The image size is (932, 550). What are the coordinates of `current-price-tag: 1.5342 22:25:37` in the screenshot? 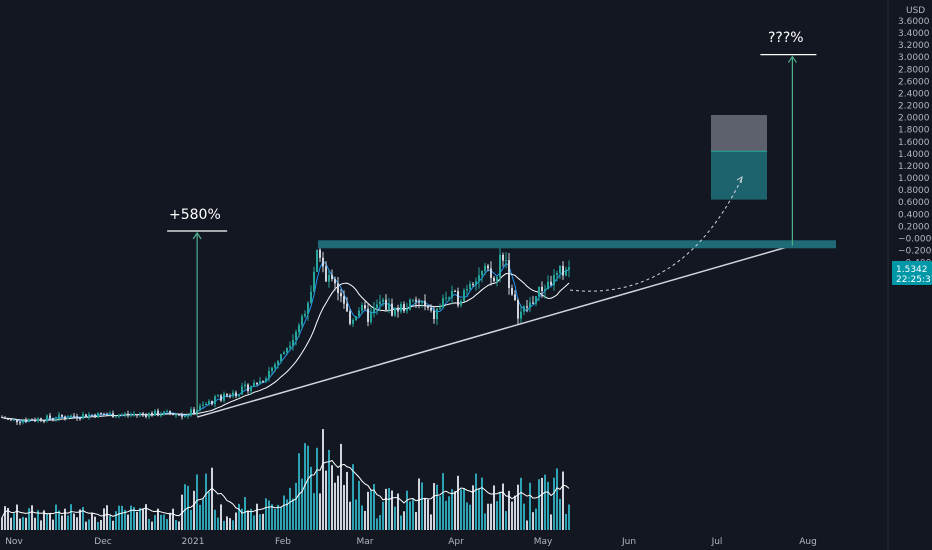 It's located at (912, 273).